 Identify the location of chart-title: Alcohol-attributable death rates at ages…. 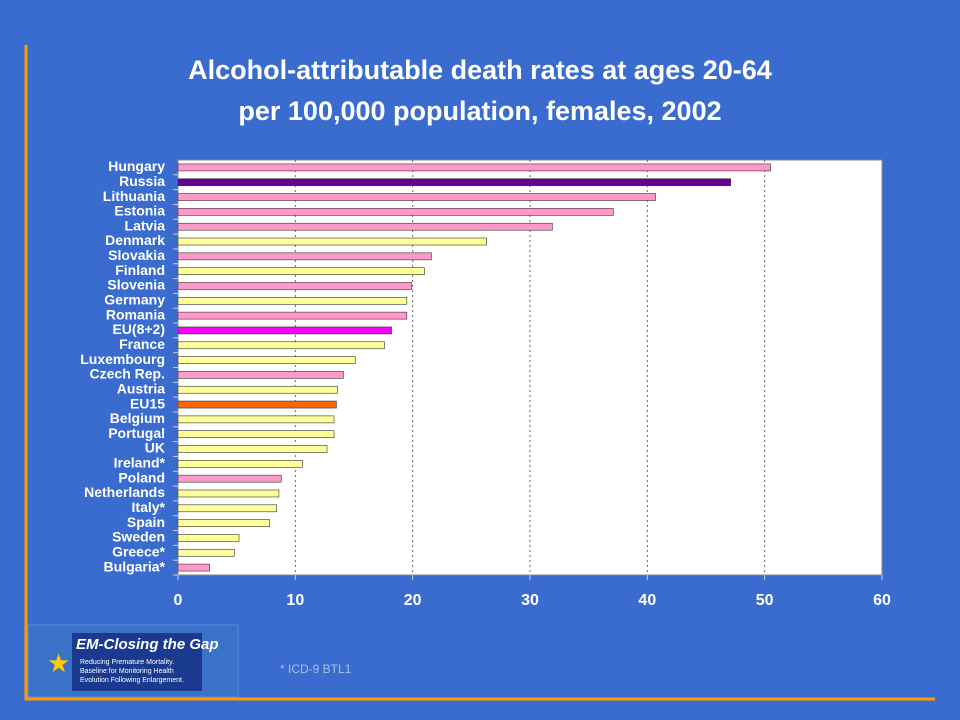
(480, 70).